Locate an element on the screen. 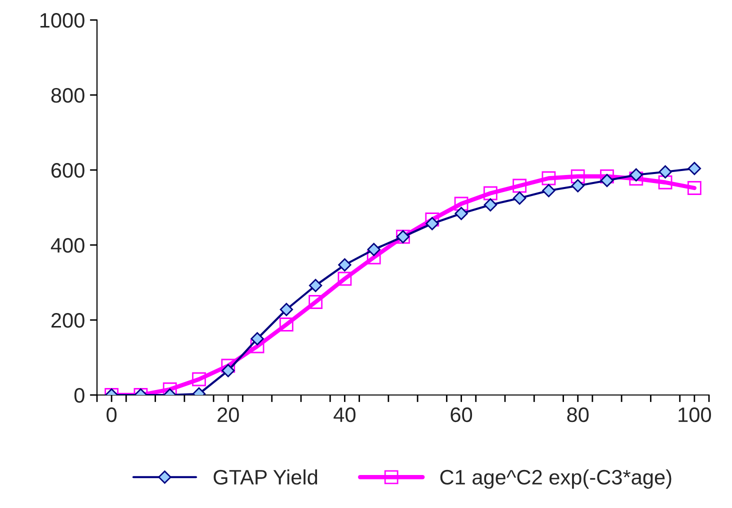 Image resolution: width=732 pixels, height=508 pixels. x-tick-label: 20 is located at coordinates (228, 414).